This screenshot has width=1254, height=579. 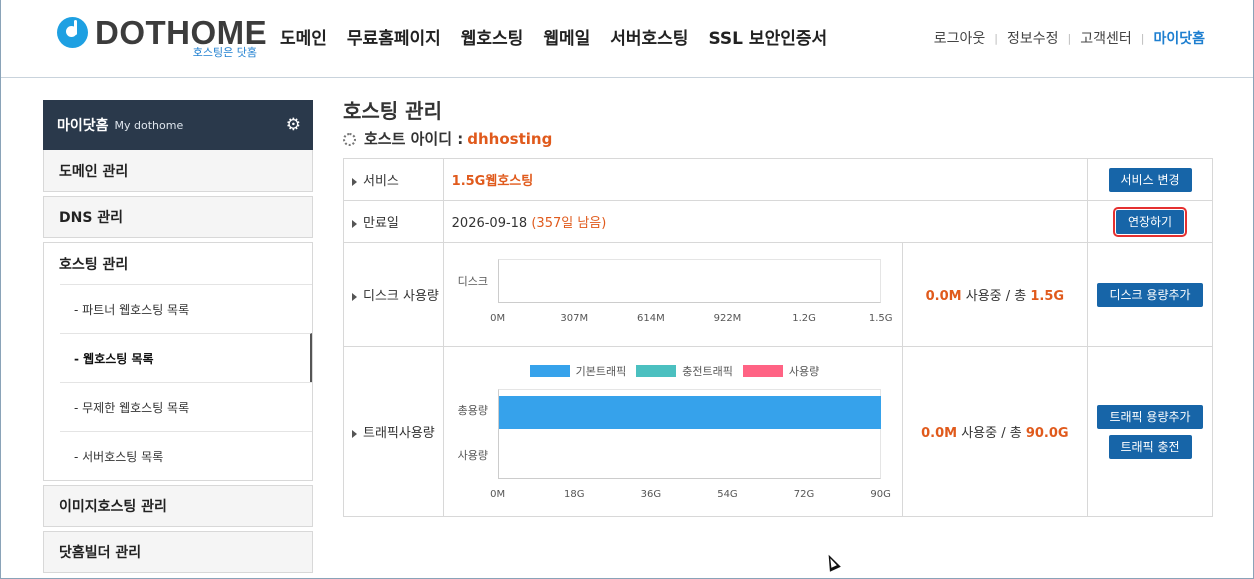 What do you see at coordinates (181, 32) in the screenshot?
I see `logo-text: DOTHOME` at bounding box center [181, 32].